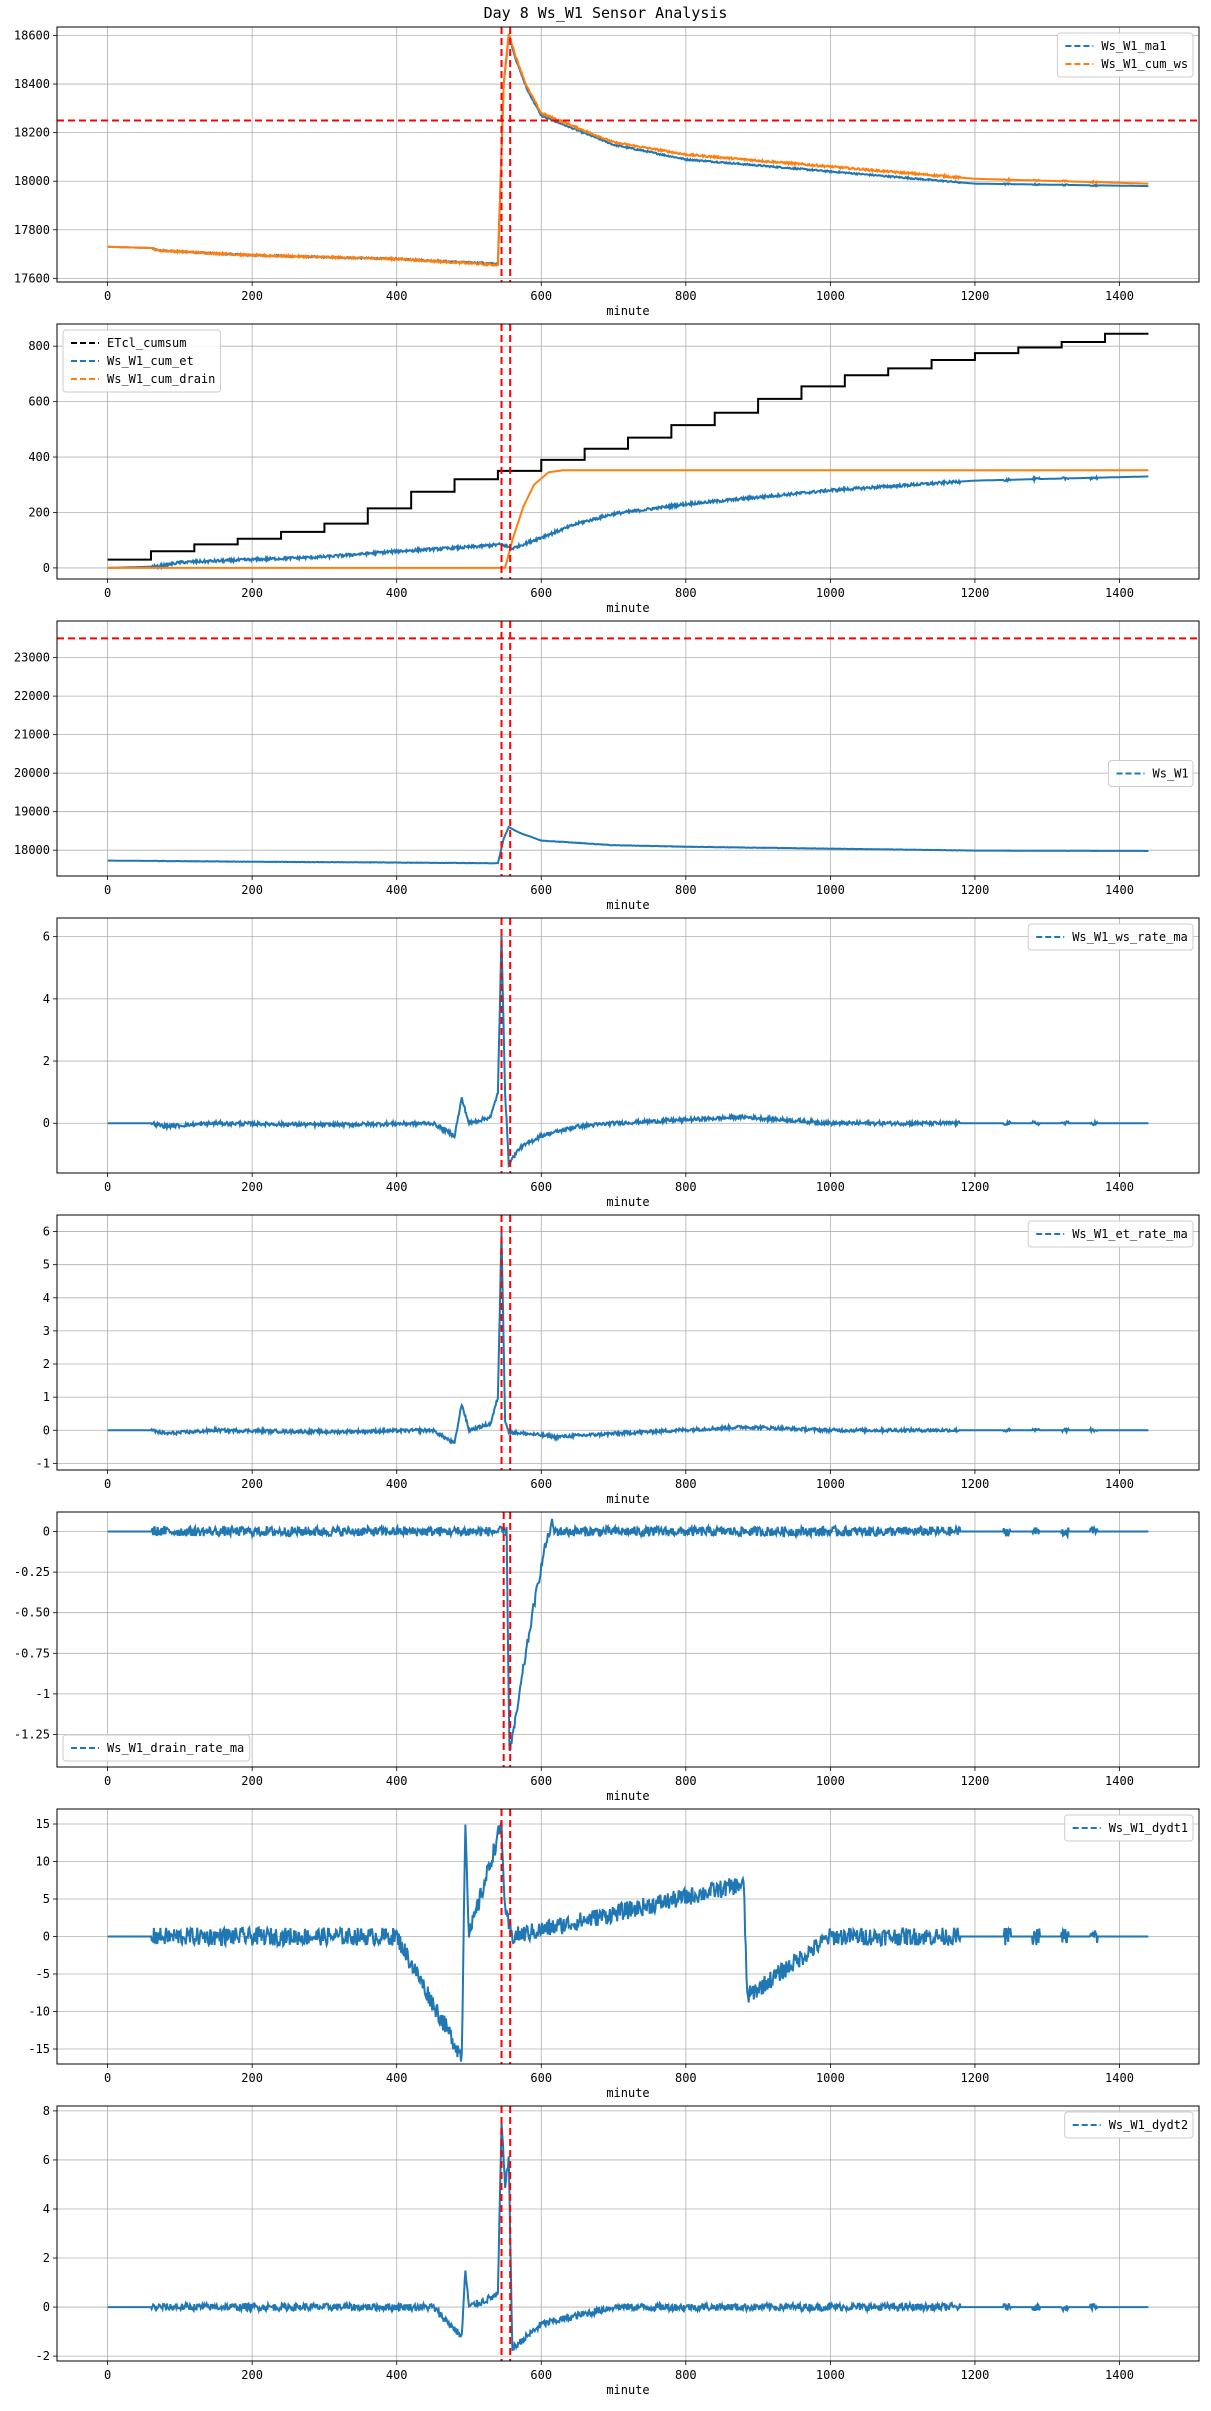 This screenshot has height=2411, width=1211. What do you see at coordinates (1110, 937) in the screenshot?
I see `legend: Ws_W1_ws_rate_ma` at bounding box center [1110, 937].